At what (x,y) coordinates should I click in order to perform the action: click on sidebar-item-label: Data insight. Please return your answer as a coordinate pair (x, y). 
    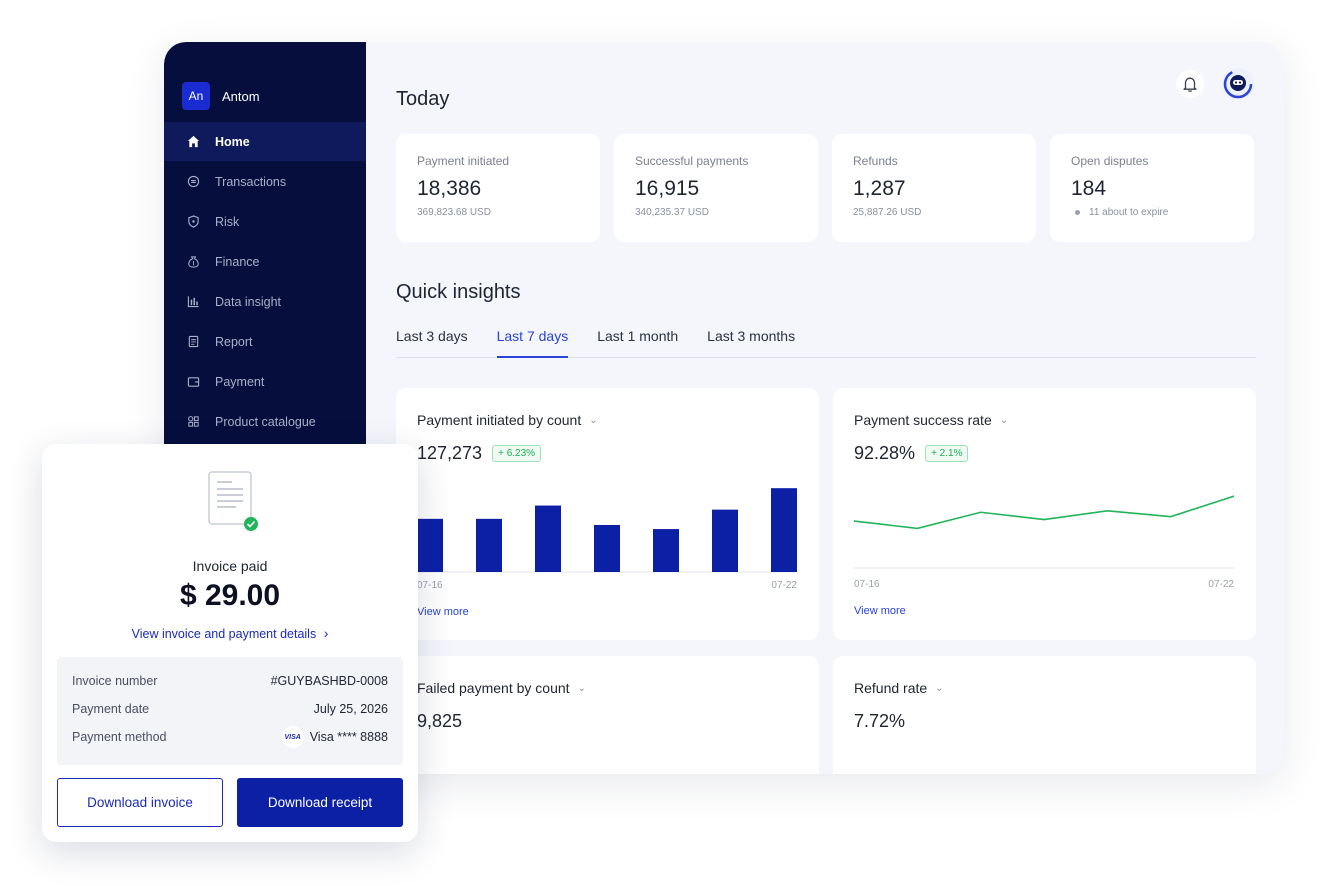
    Looking at the image, I should click on (248, 301).